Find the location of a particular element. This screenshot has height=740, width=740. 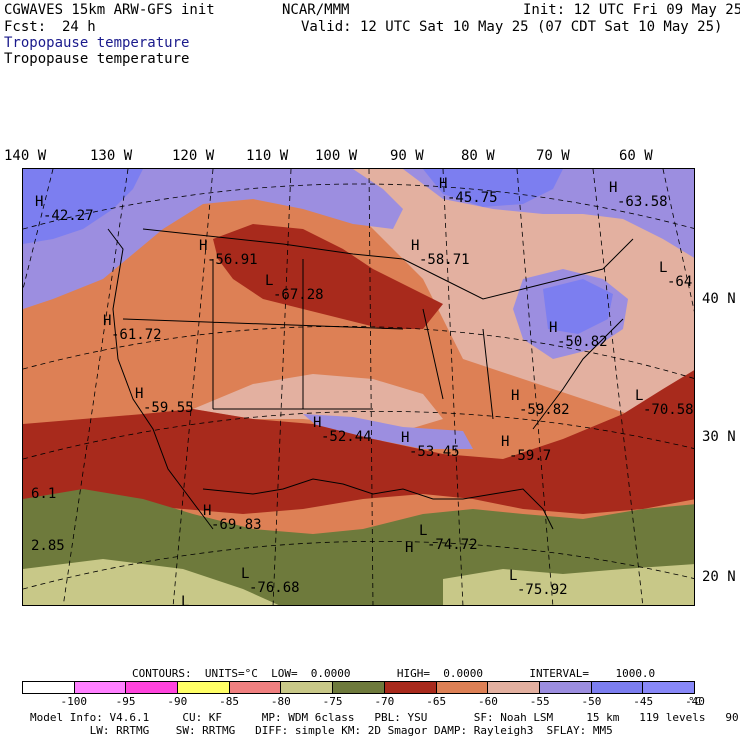

color-bar-tick: -45 is located at coordinates (643, 701).